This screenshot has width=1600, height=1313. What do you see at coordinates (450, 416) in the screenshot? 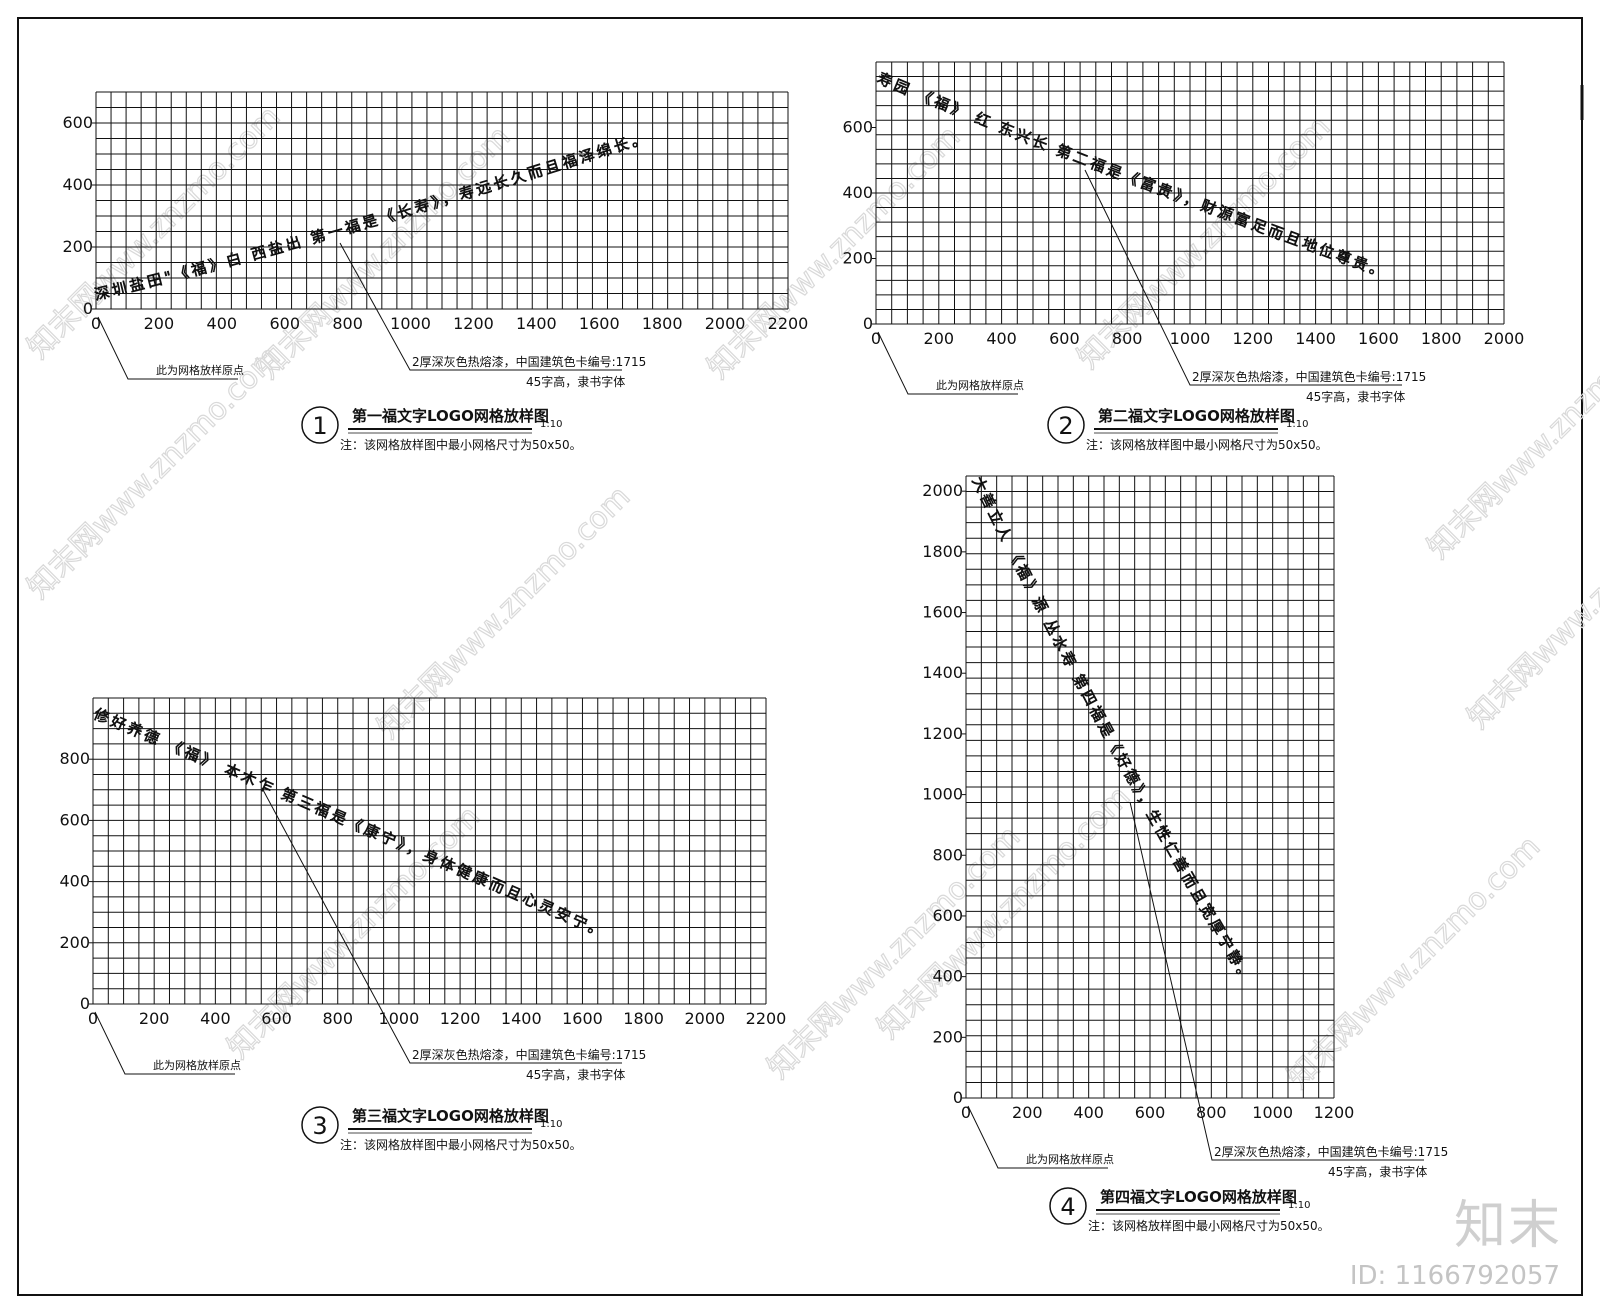
I see `panel-title: 第一福文字LOGO网格放样图` at bounding box center [450, 416].